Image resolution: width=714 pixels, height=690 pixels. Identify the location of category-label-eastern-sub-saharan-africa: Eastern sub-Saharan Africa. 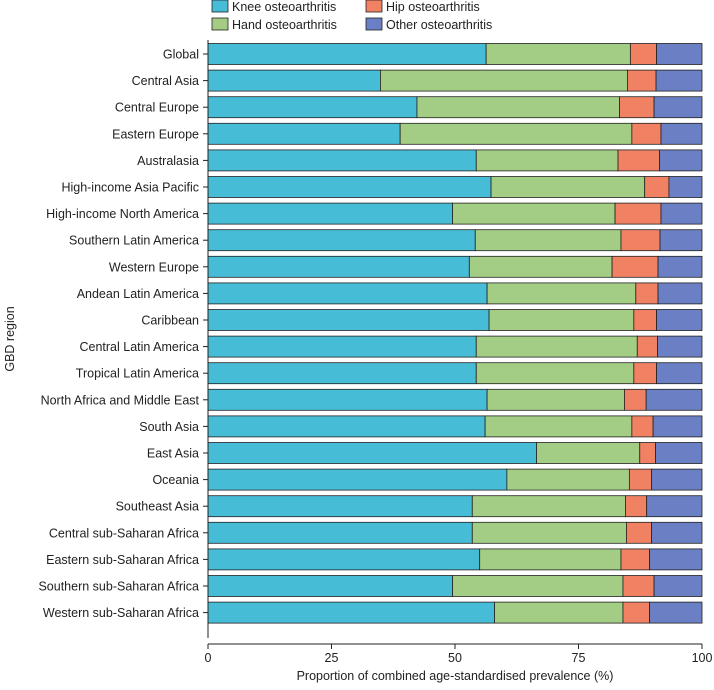
(122, 560).